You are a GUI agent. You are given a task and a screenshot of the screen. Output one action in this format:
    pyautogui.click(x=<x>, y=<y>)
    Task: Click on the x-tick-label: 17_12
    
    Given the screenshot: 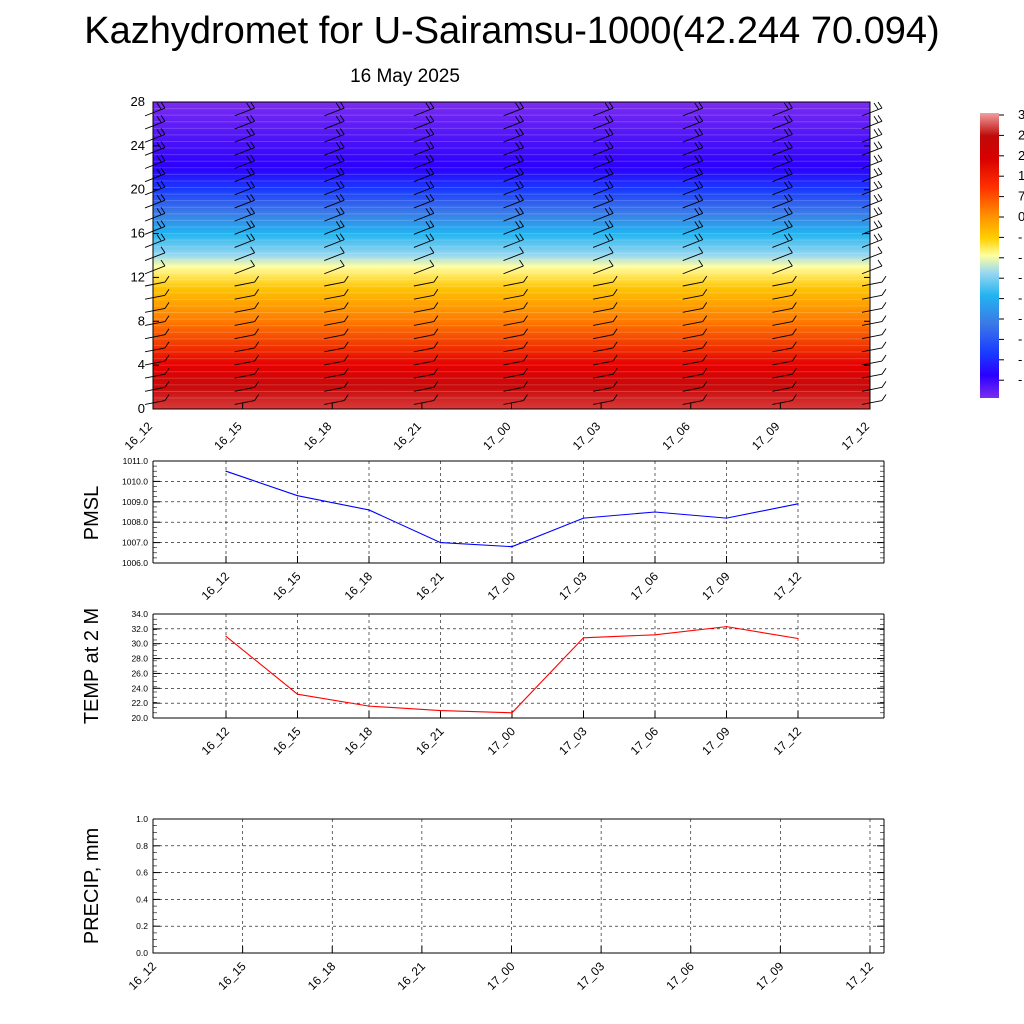 What is the action you would take?
    pyautogui.click(x=788, y=741)
    